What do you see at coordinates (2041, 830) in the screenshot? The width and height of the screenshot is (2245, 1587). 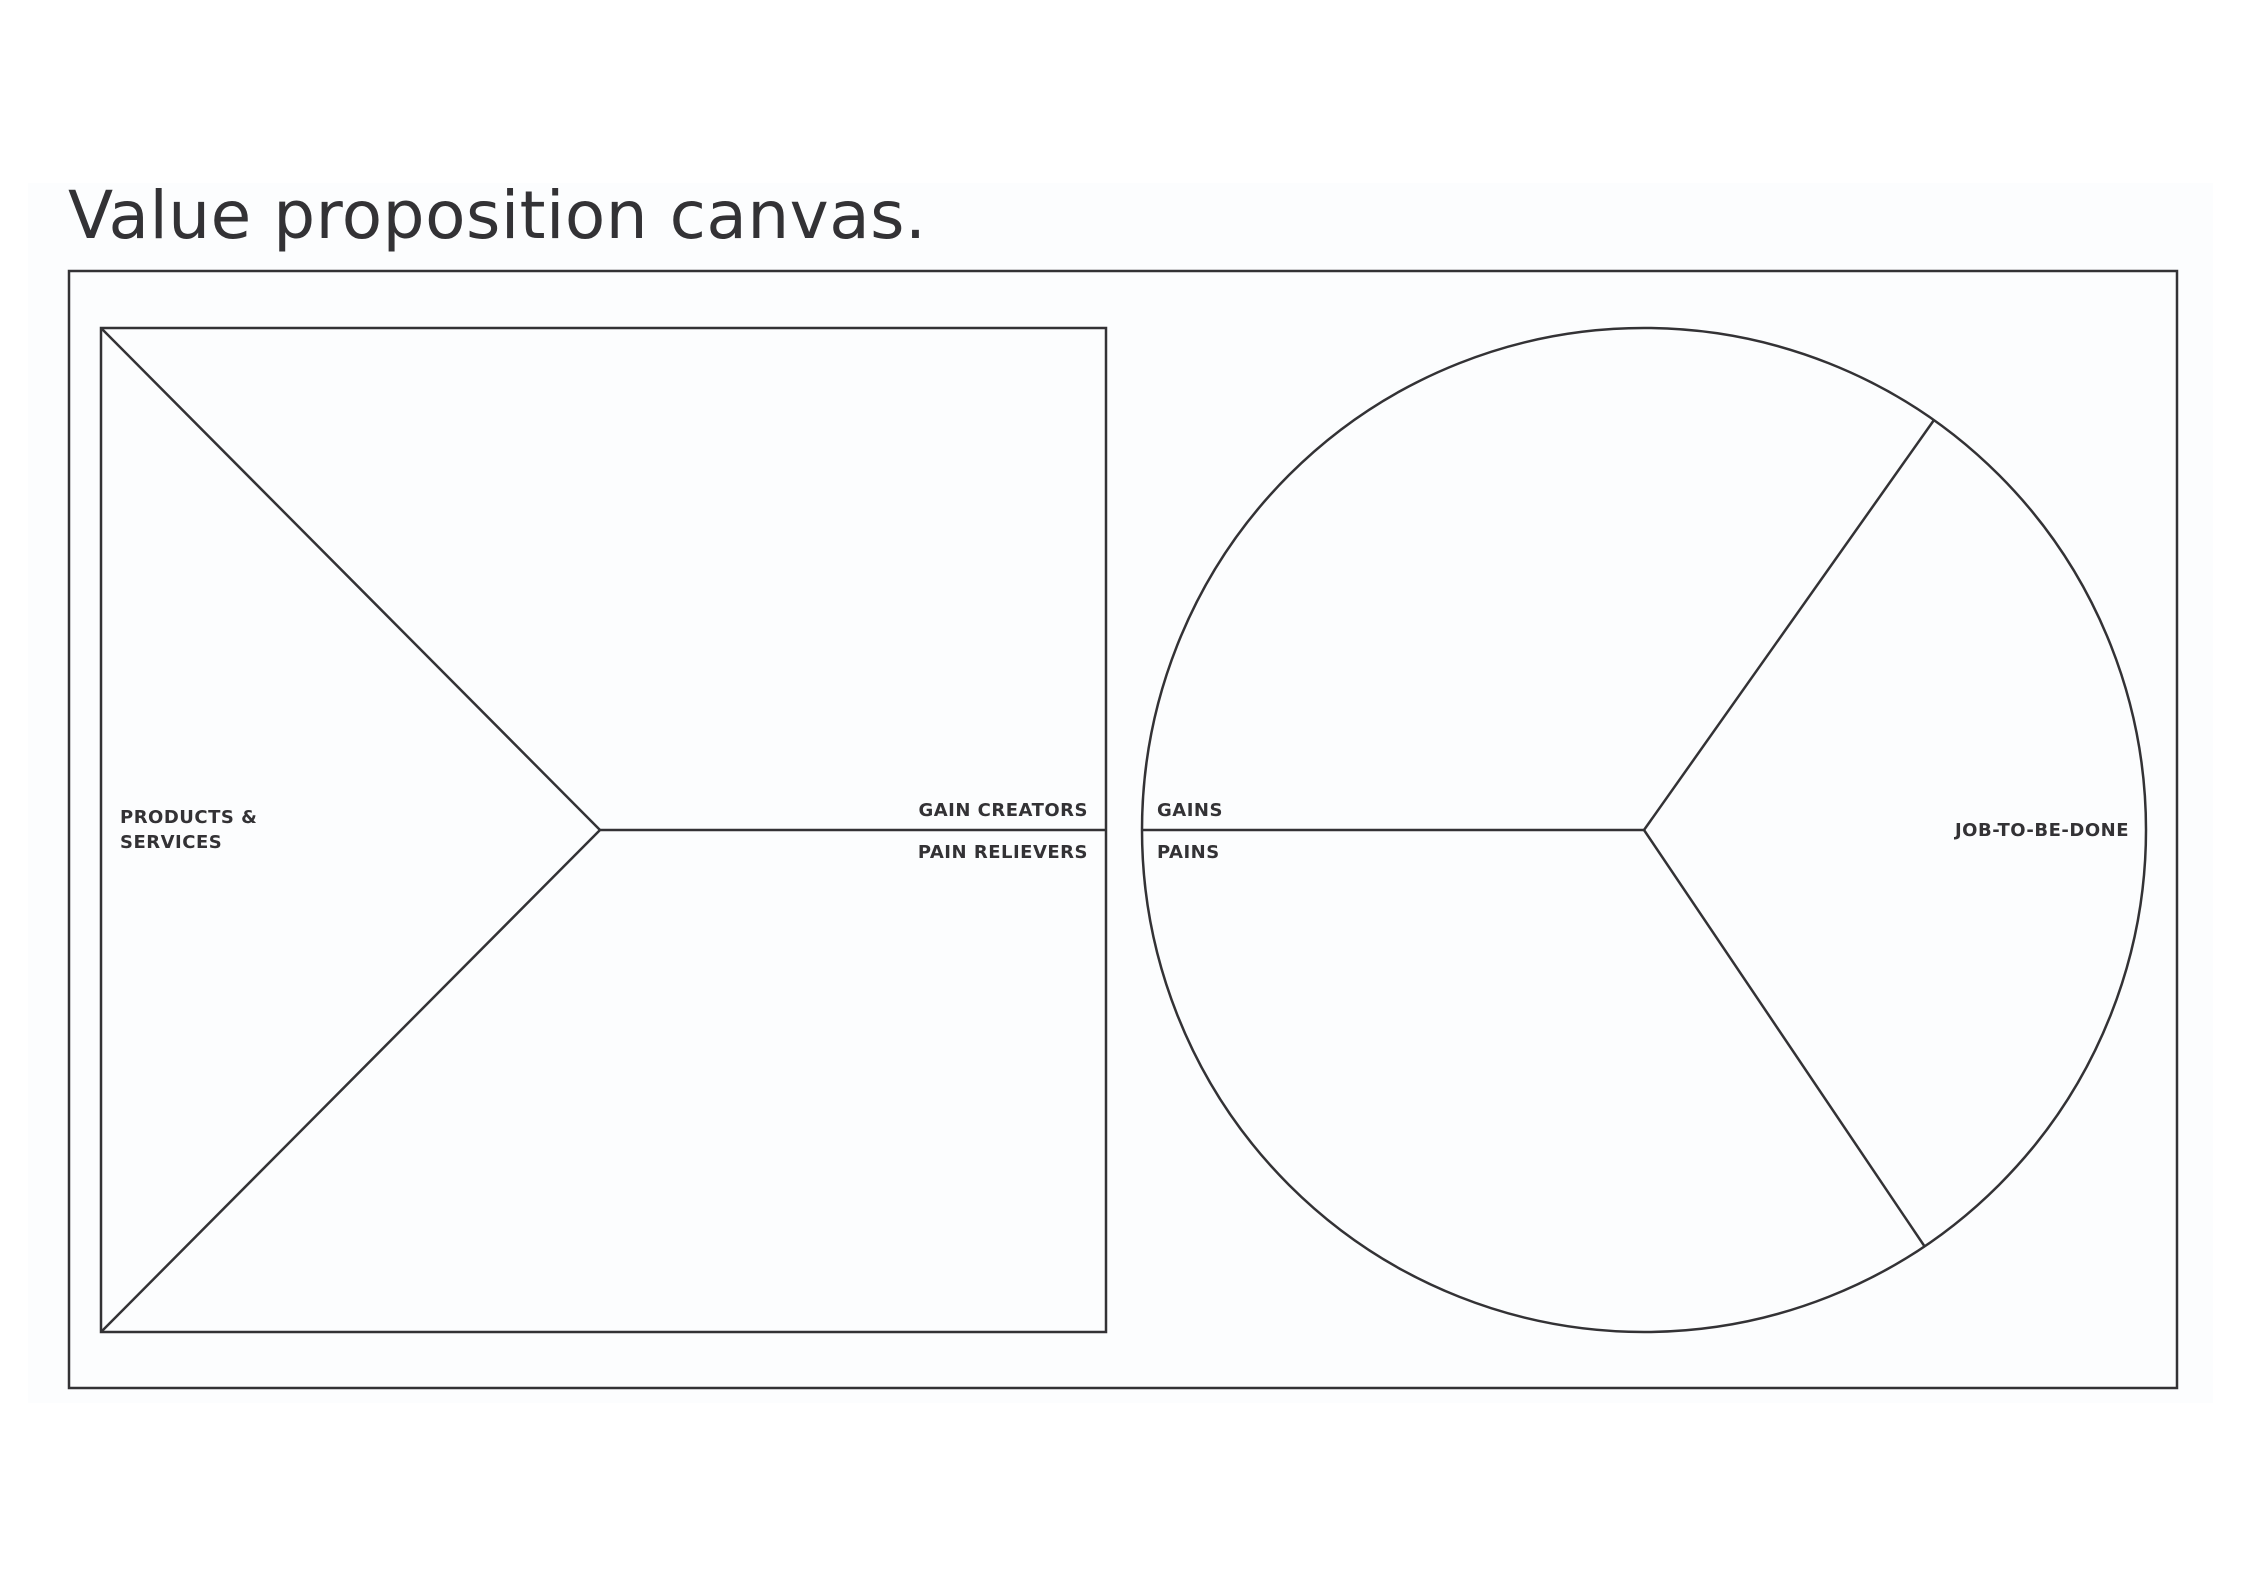 I see `job-to-be-done-label: JOB-TO-BE-DONE` at bounding box center [2041, 830].